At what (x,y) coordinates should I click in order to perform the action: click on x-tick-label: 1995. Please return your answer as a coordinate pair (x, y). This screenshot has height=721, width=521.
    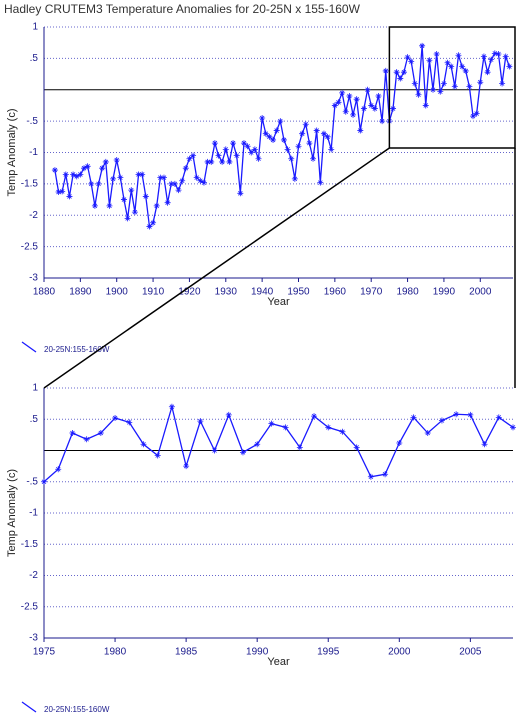
    Looking at the image, I should click on (328, 652).